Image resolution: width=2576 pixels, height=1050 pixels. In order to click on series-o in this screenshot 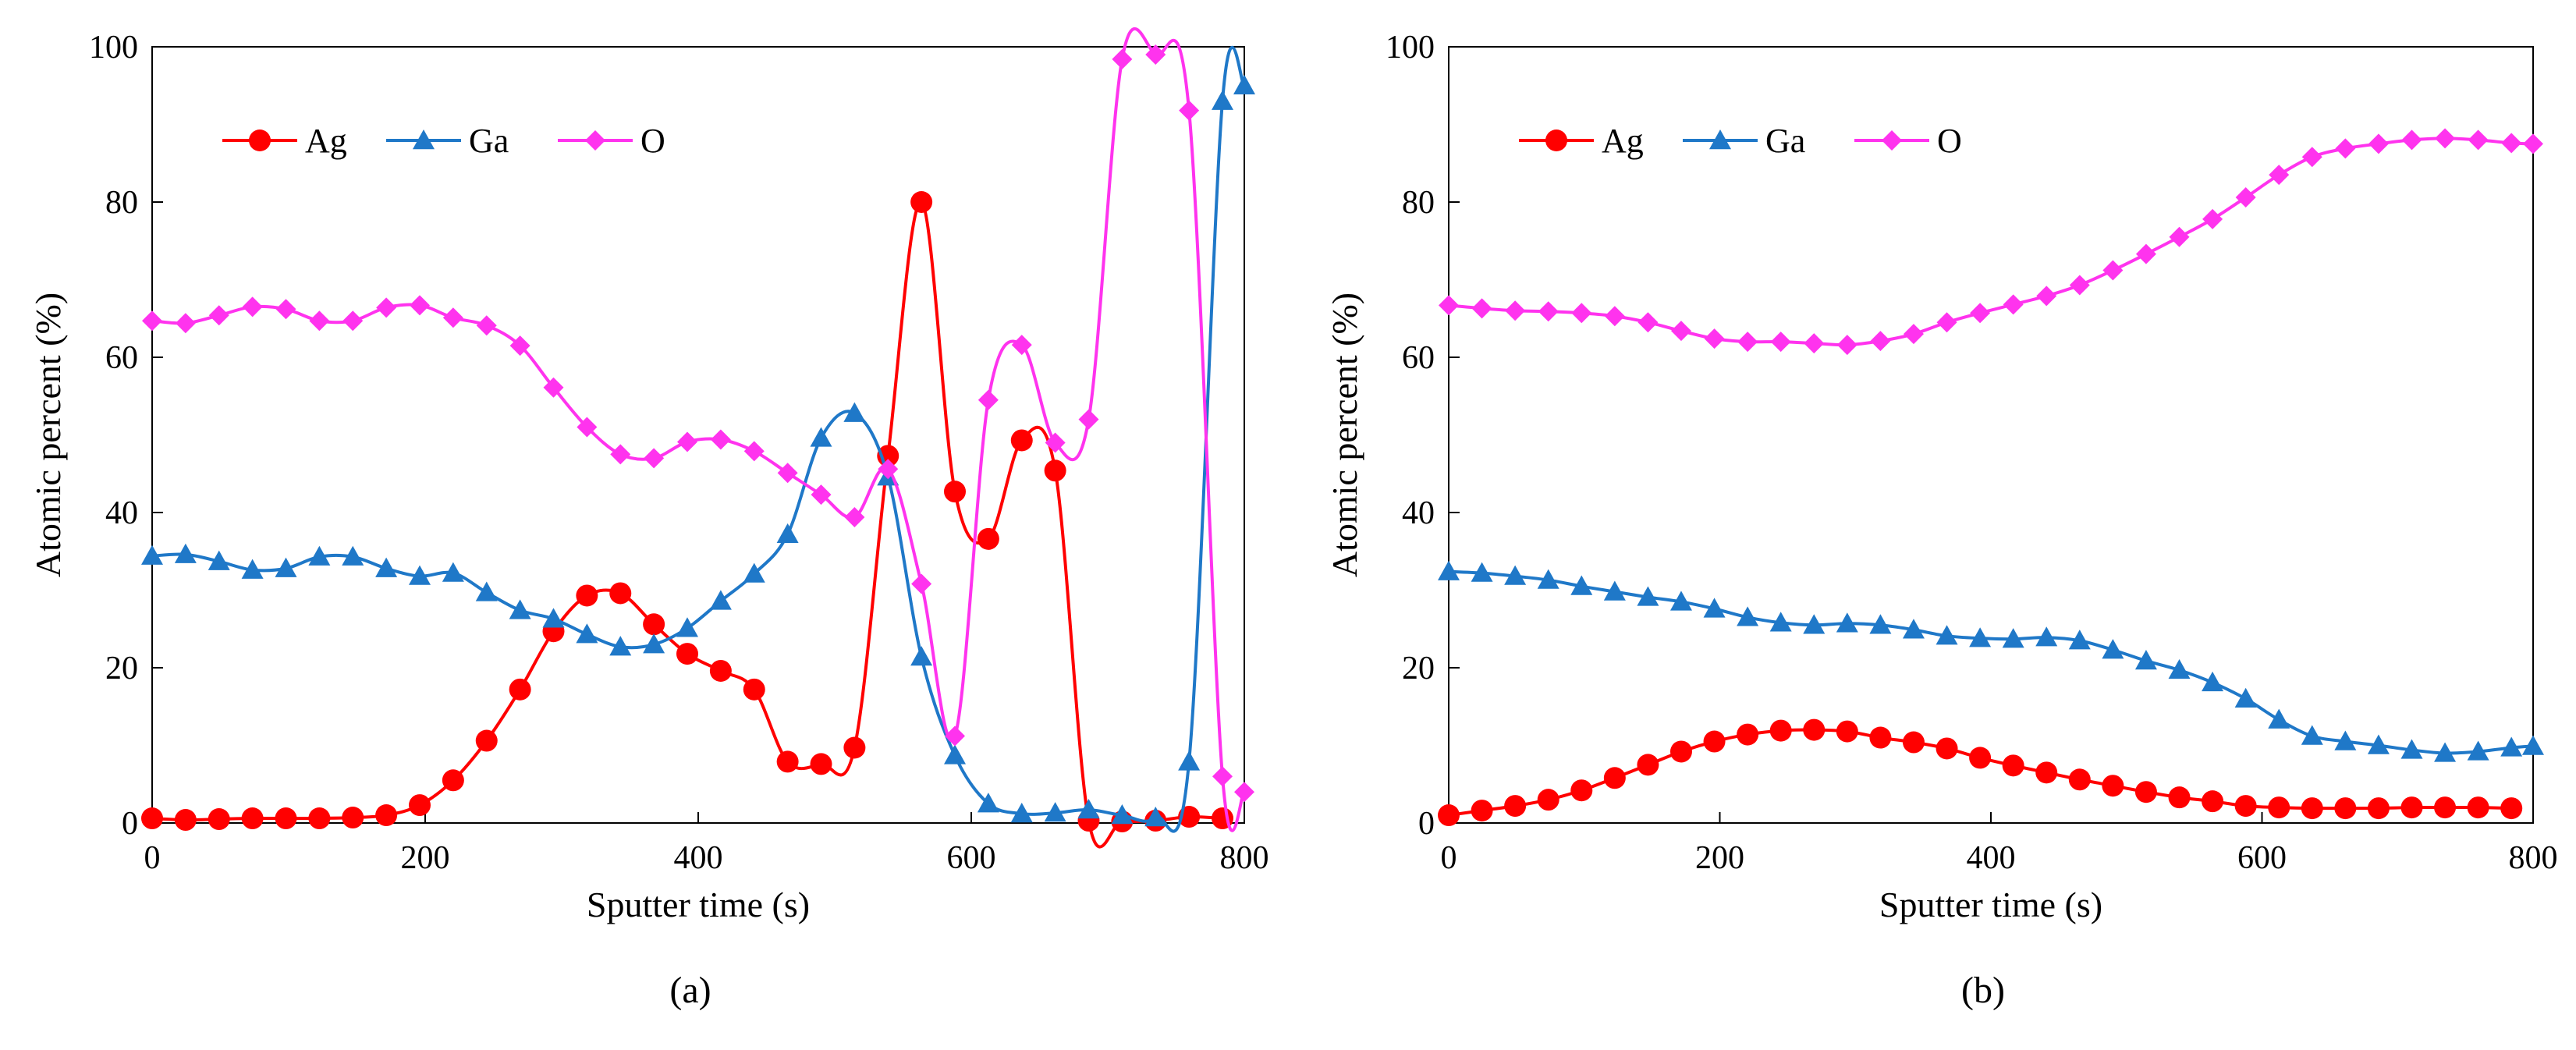, I will do `click(1991, 242)`.